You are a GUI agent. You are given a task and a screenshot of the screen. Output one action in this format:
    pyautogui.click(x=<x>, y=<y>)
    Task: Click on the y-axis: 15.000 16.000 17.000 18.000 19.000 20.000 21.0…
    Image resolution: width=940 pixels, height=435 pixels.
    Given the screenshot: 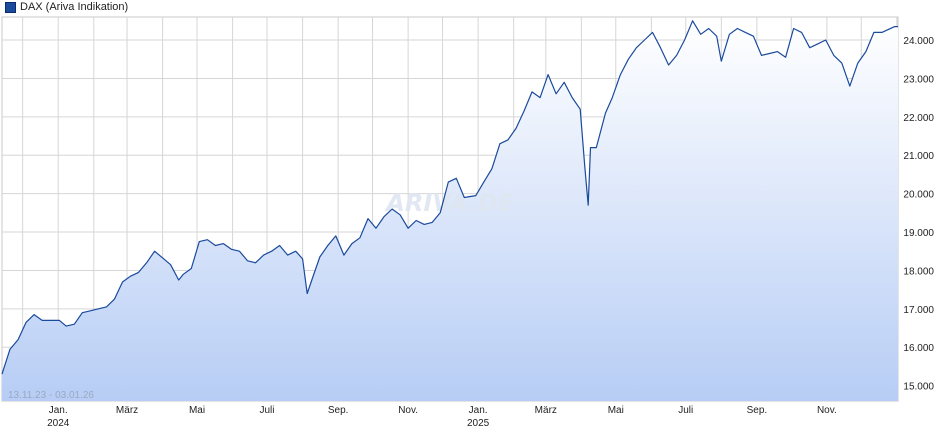 What is the action you would take?
    pyautogui.click(x=918, y=214)
    